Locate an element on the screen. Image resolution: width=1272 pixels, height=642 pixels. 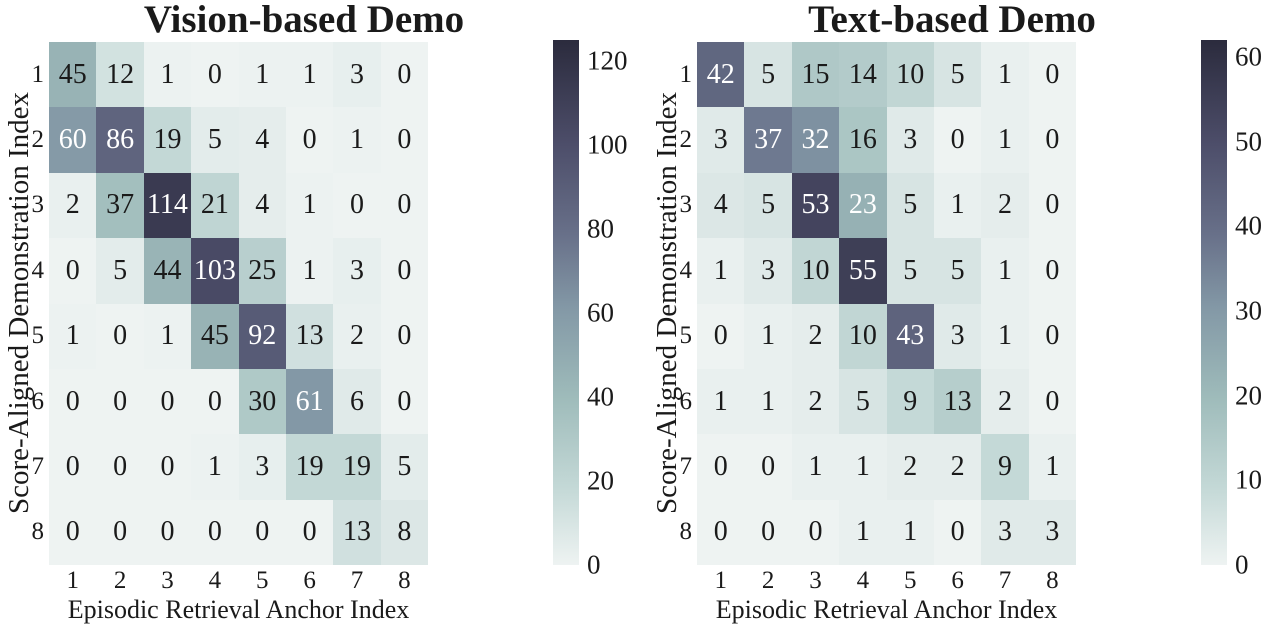
heatmap-cell: 42 is located at coordinates (721, 75).